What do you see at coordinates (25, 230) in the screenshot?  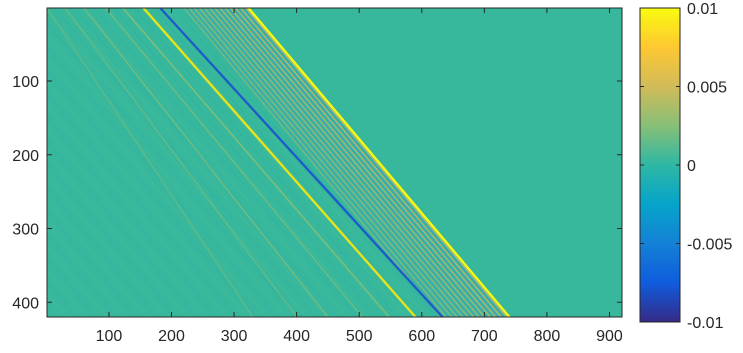 I see `y-tick-label: 300` at bounding box center [25, 230].